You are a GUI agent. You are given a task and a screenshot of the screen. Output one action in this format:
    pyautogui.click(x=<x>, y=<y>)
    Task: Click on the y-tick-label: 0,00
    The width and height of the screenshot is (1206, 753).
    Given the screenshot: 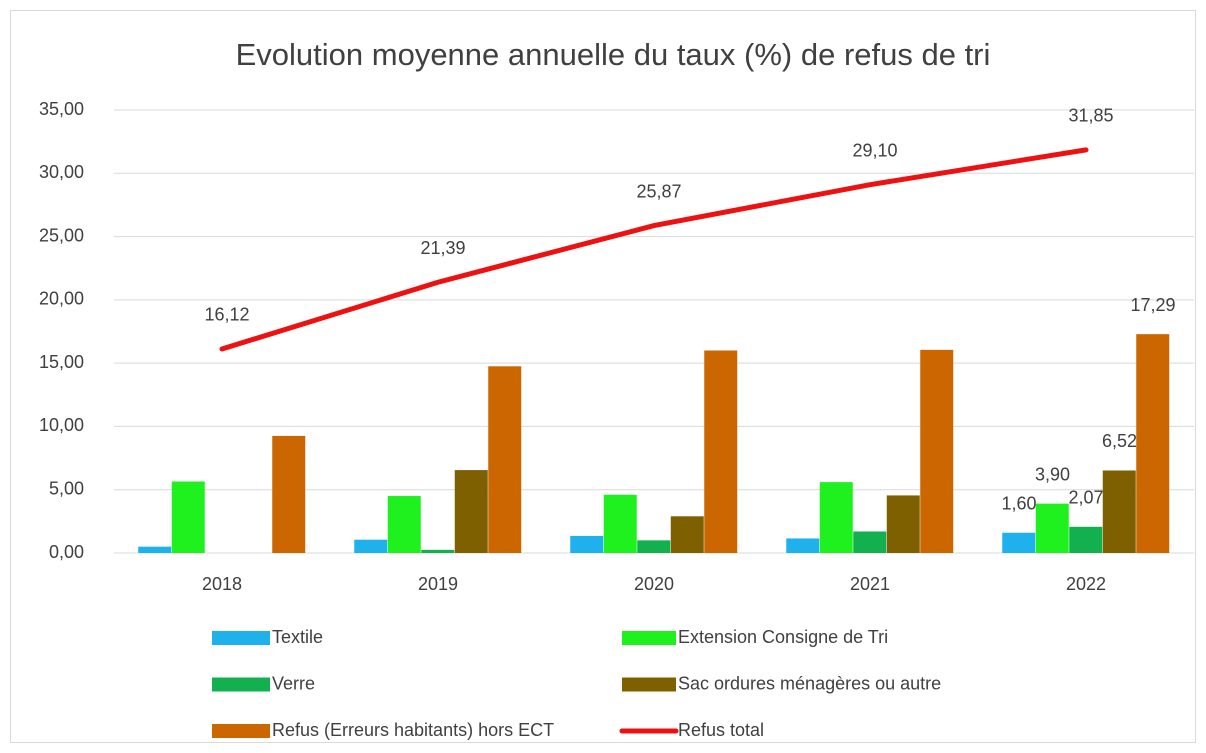 What is the action you would take?
    pyautogui.click(x=66, y=552)
    